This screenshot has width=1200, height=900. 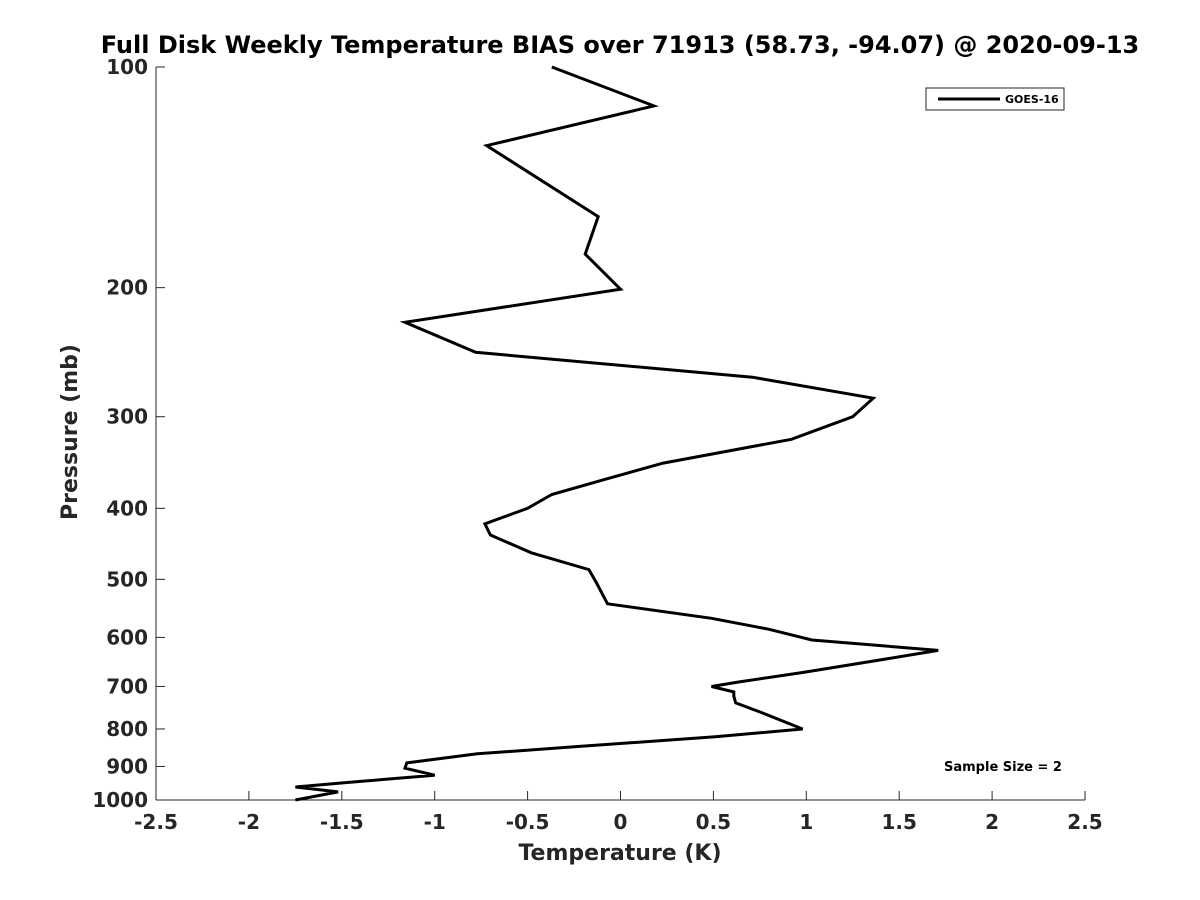 I want to click on y-axis-label: Pressure (mb), so click(x=70, y=432).